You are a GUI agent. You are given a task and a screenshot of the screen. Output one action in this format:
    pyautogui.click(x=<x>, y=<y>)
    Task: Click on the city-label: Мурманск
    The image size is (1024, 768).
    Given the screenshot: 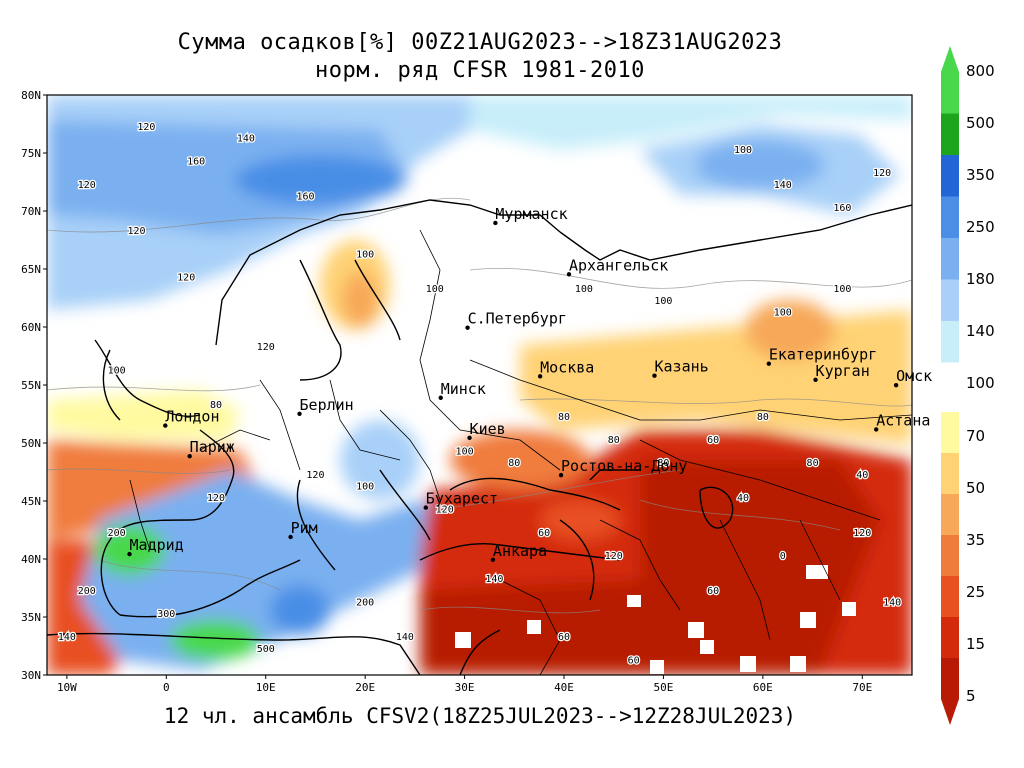 What is the action you would take?
    pyautogui.click(x=531, y=214)
    